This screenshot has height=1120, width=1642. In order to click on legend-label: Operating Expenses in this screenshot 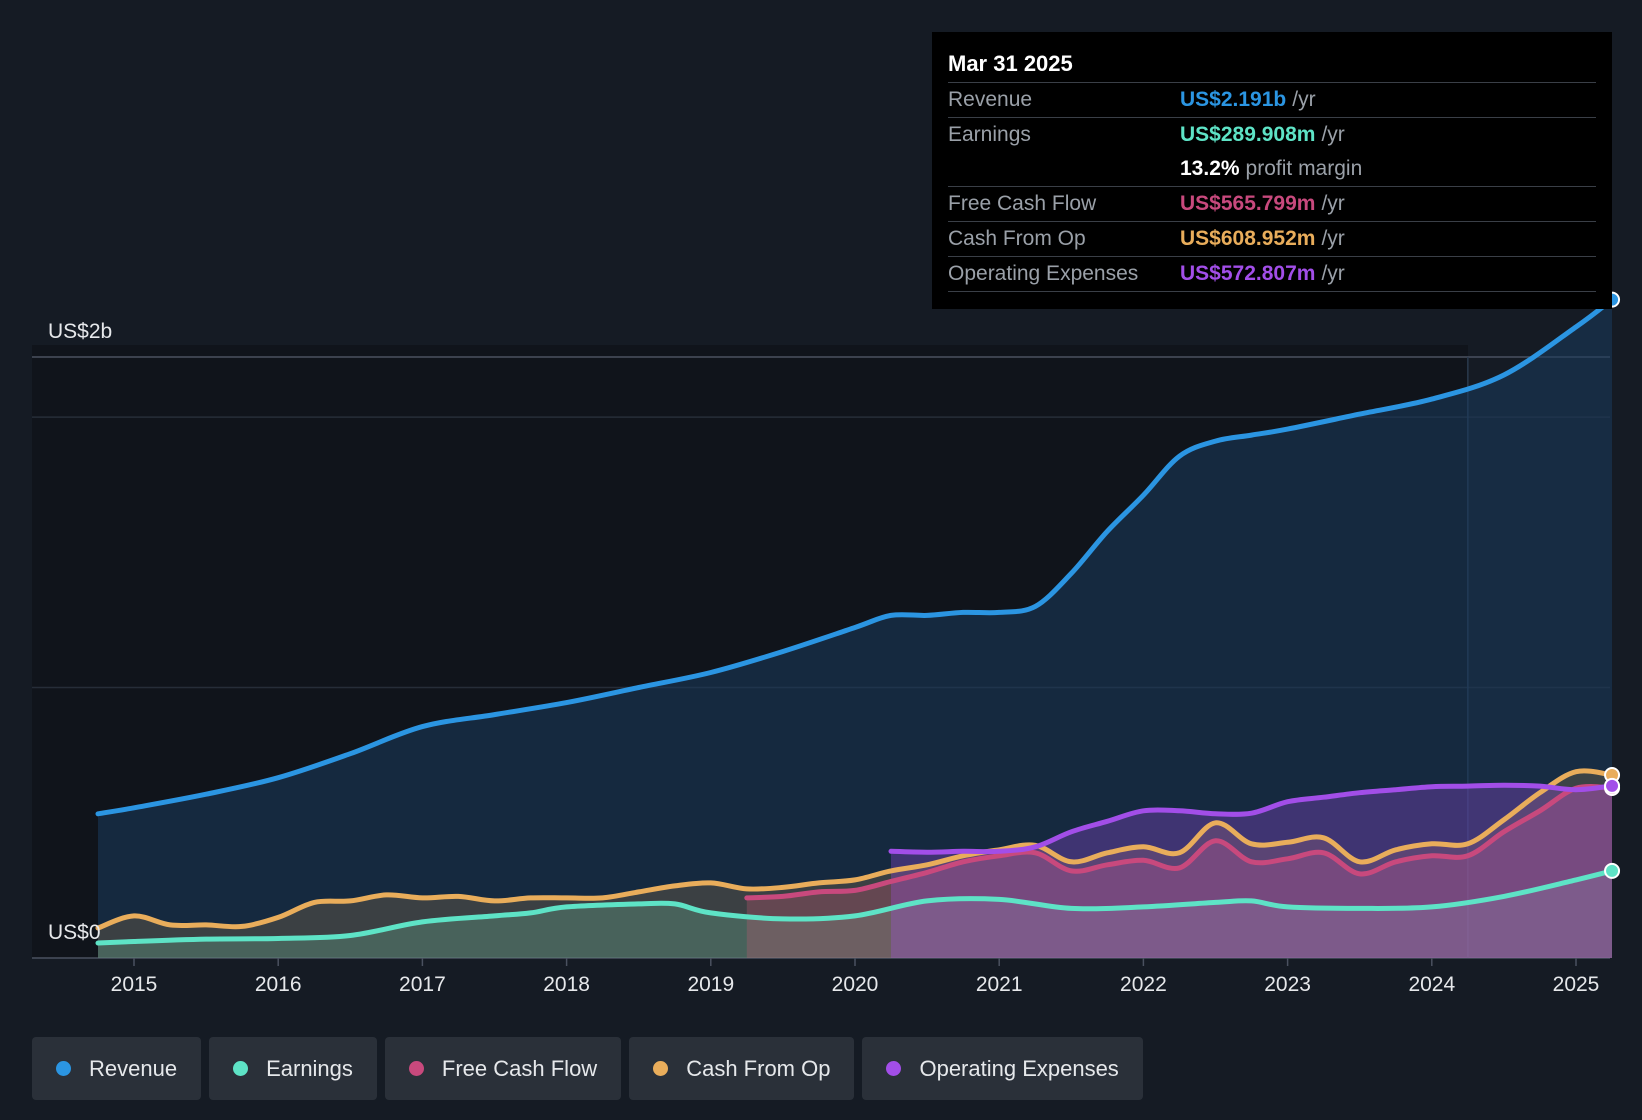, I will do `click(1019, 1068)`.